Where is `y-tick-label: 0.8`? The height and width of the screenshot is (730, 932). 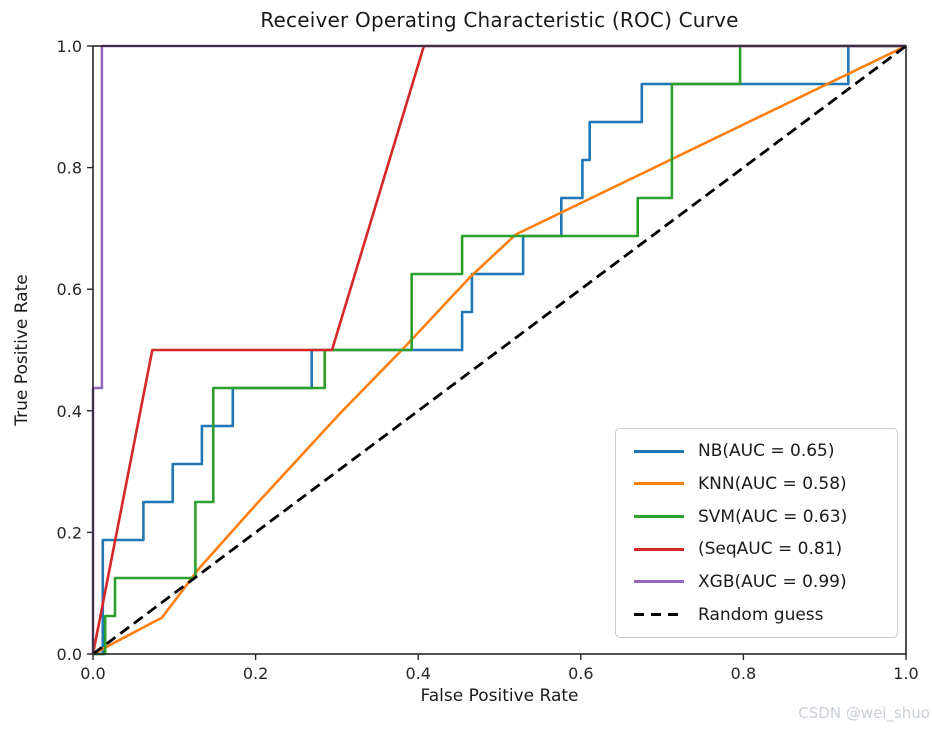 y-tick-label: 0.8 is located at coordinates (69, 168).